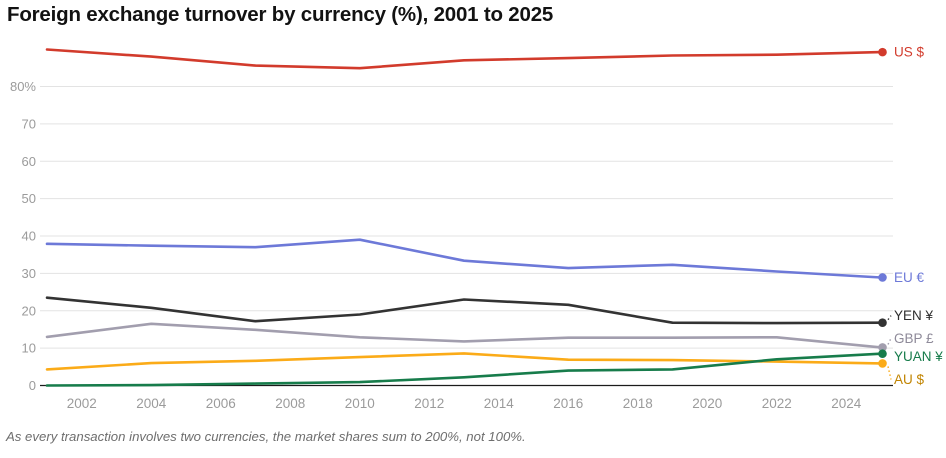 The width and height of the screenshot is (946, 458). I want to click on series-line-yuan, so click(464, 369).